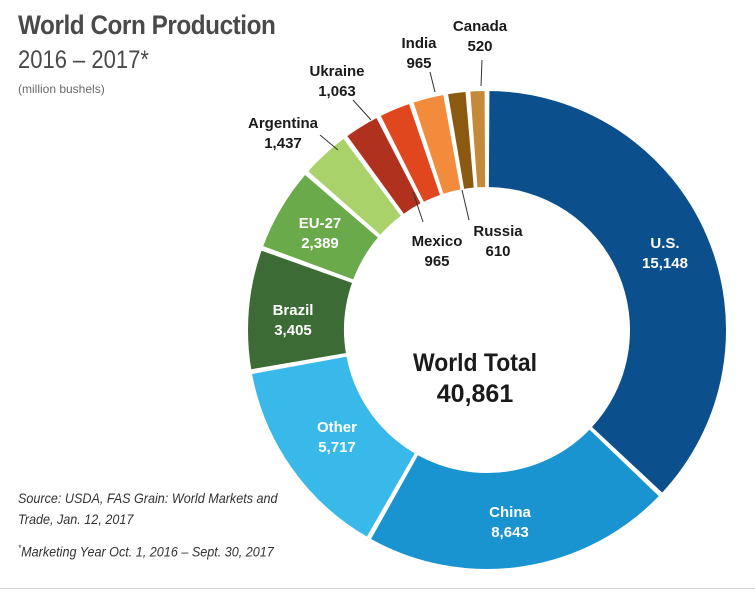 The image size is (755, 593). Describe the element at coordinates (510, 512) in the screenshot. I see `slice-label-china: China` at that location.